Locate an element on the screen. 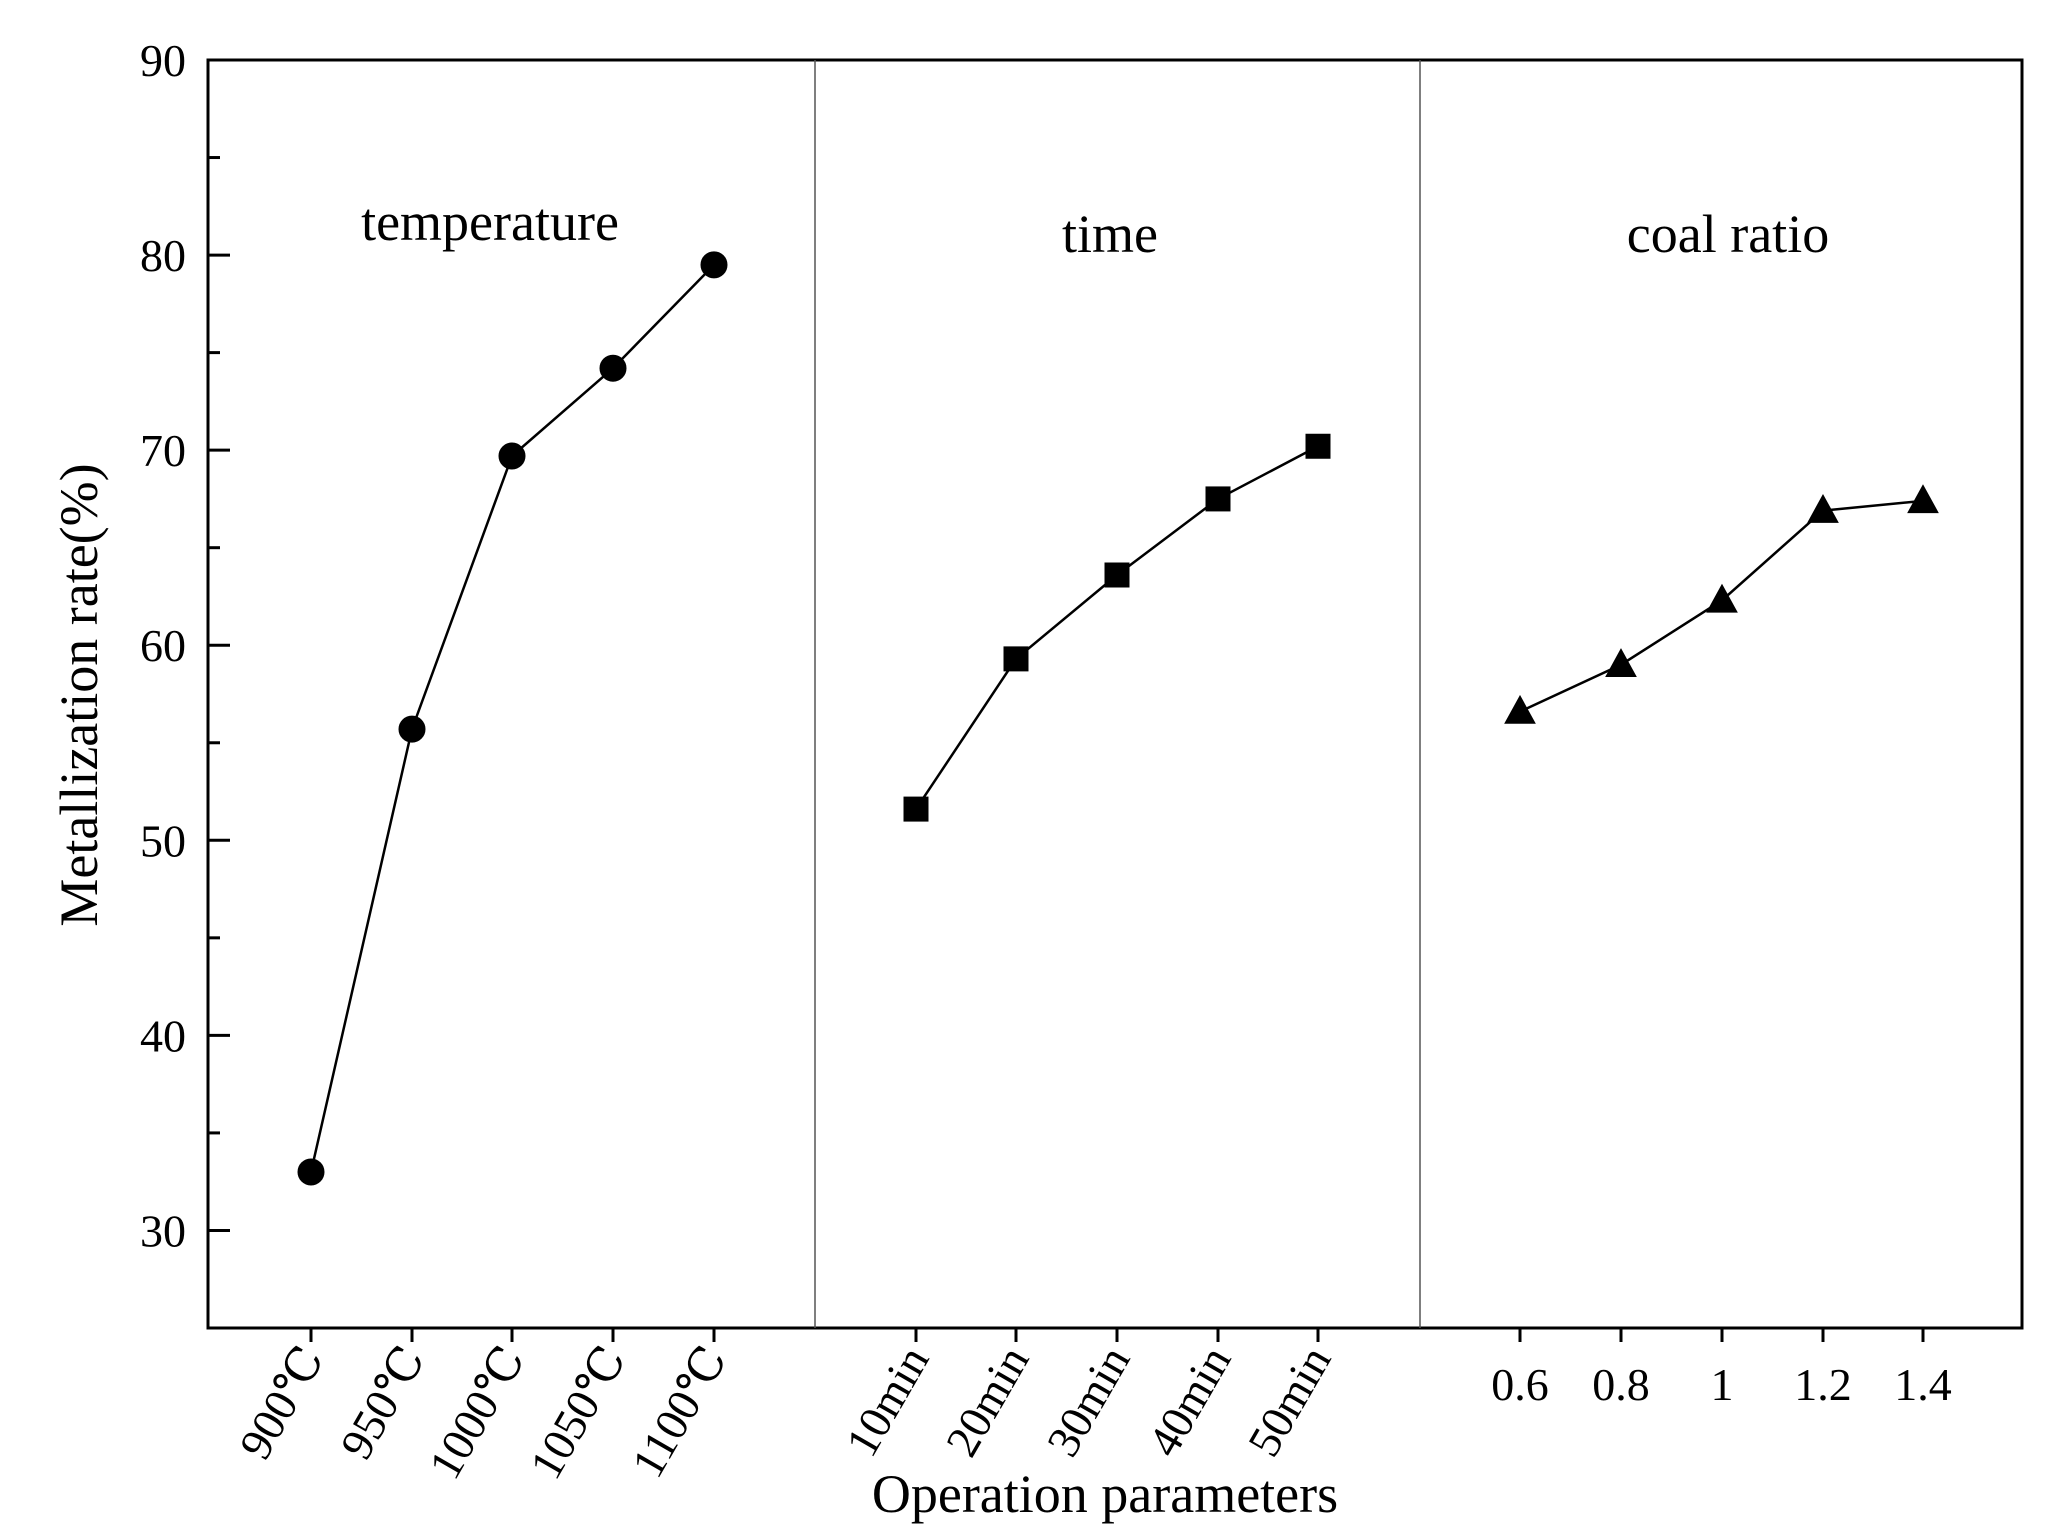  x-tick-label-temperature: 1050℃ is located at coordinates (578, 1413).